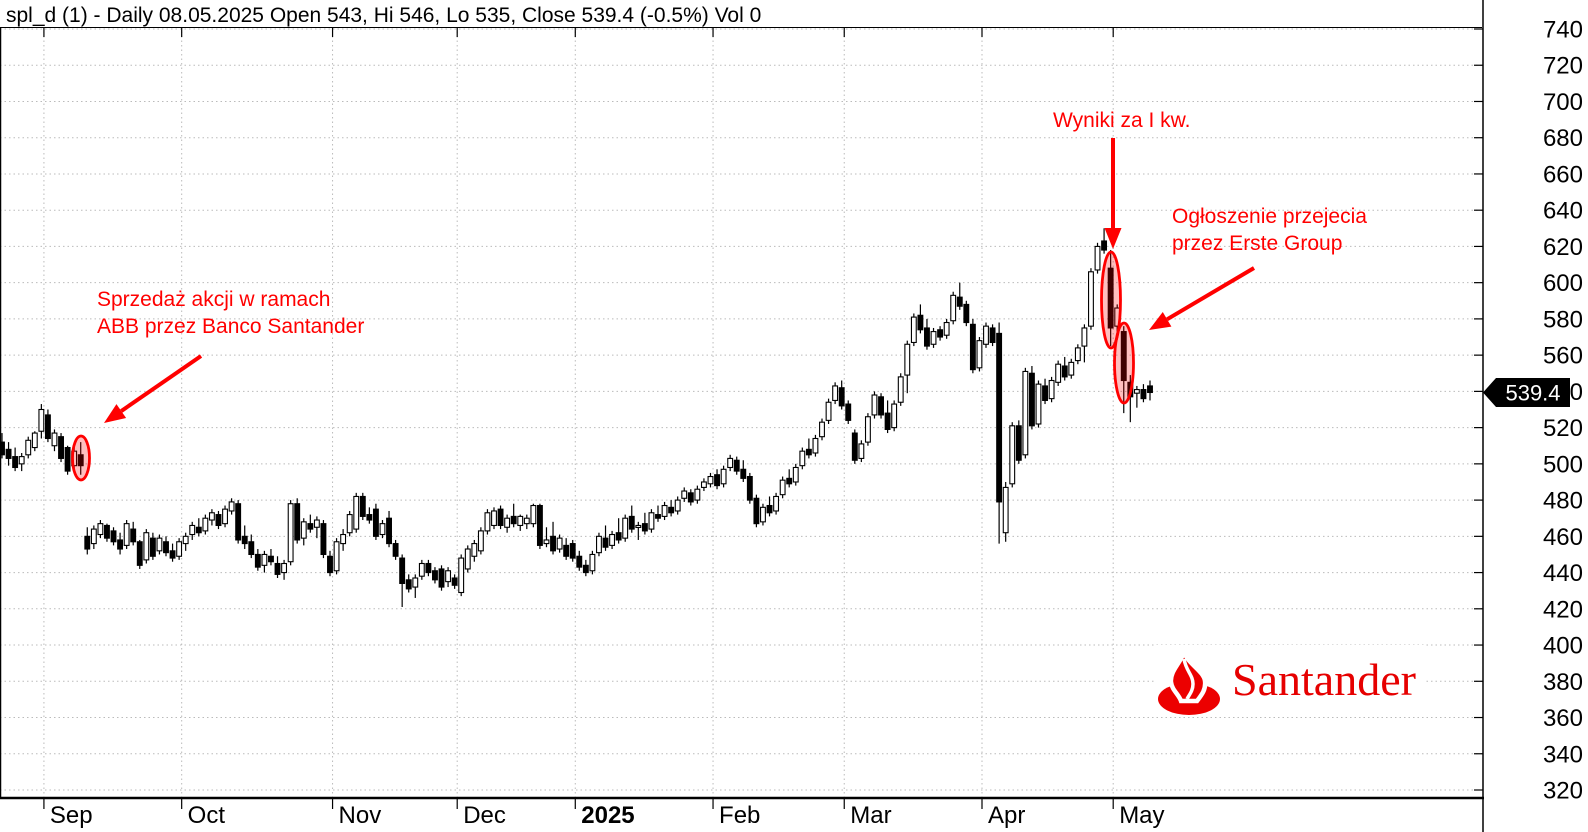 The width and height of the screenshot is (1588, 832). I want to click on month-label: Mar, so click(870, 815).